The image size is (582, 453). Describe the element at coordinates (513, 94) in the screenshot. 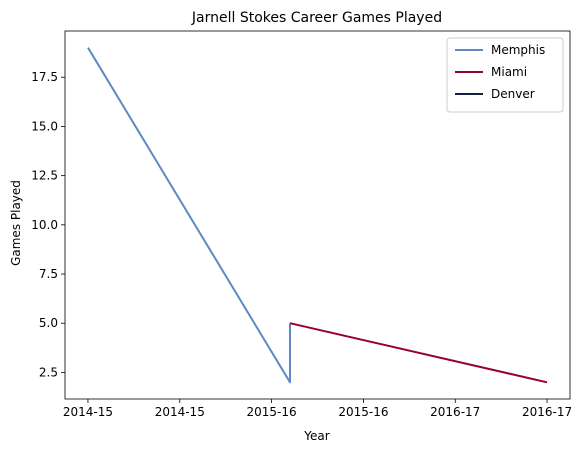

I see `legend-label: Denver` at that location.